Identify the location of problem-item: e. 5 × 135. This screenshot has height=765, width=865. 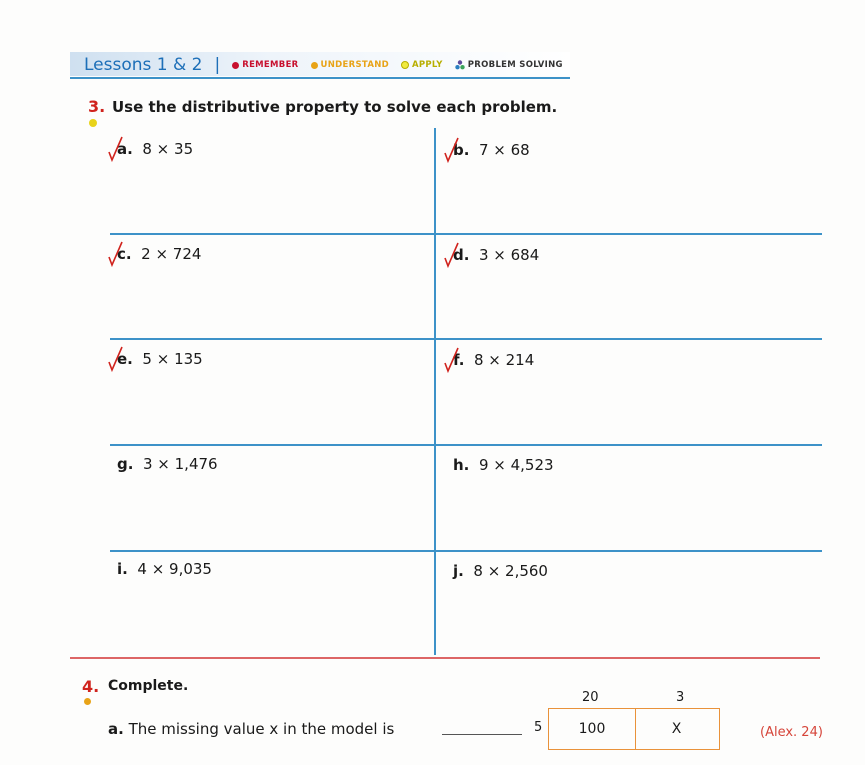
(160, 359).